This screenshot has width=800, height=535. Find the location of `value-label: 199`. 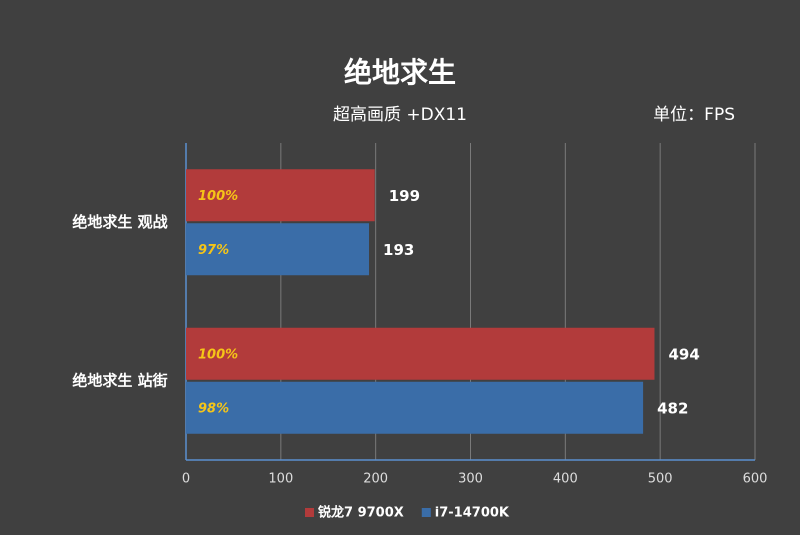

value-label: 199 is located at coordinates (404, 196).